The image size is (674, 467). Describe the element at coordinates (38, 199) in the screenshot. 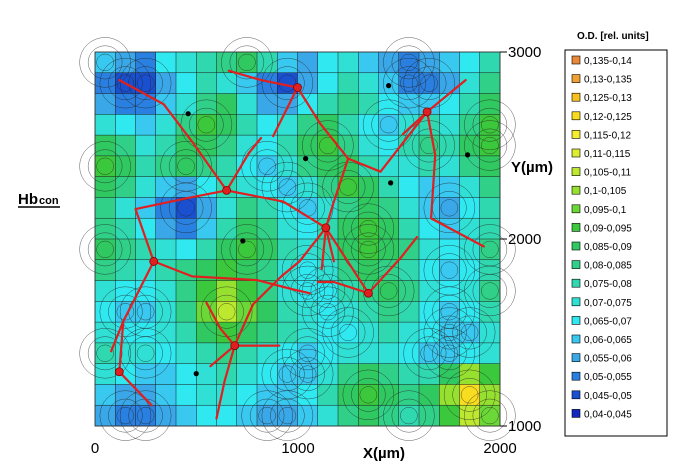

I see `side-label: Hbcon` at that location.